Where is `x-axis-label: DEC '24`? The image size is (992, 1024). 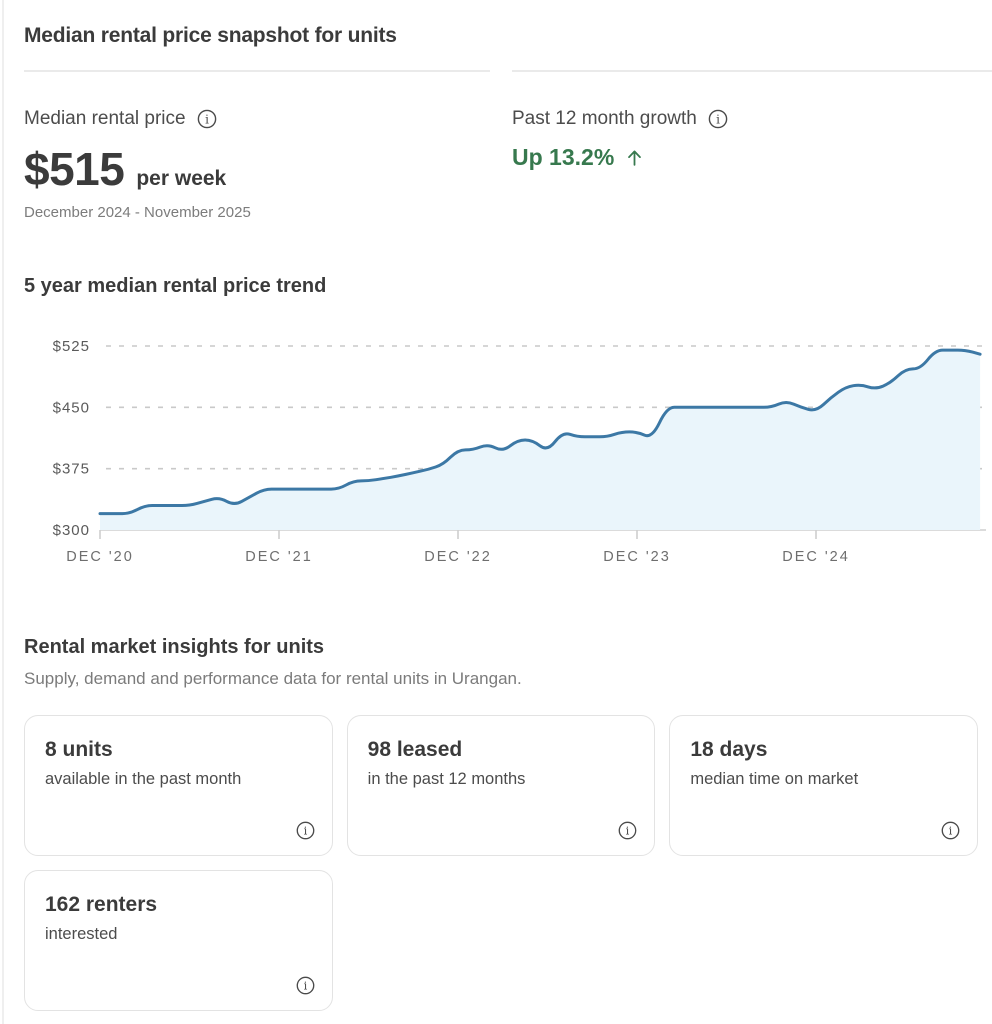 x-axis-label: DEC '24 is located at coordinates (816, 557).